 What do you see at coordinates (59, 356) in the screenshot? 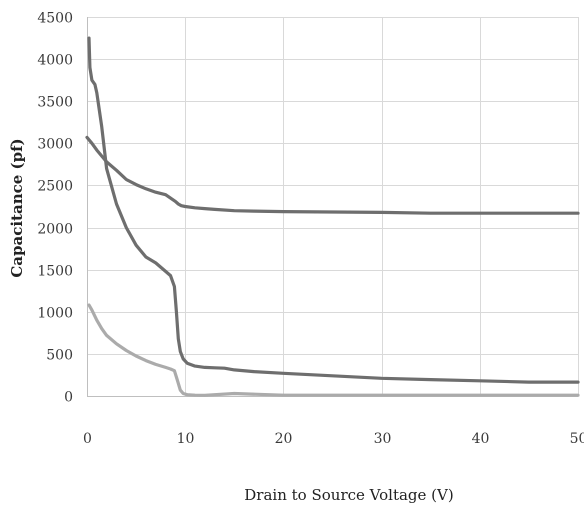
I see `y-tick-label: 500` at bounding box center [59, 356].